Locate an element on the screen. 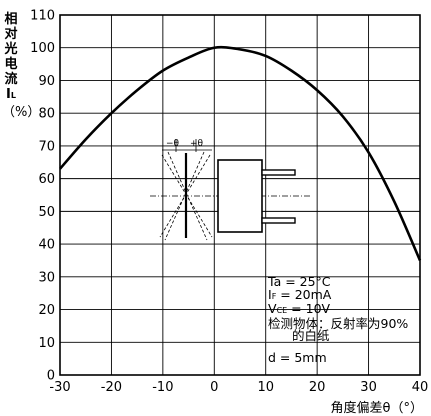  inset-minus-theta: −θ is located at coordinates (173, 144).